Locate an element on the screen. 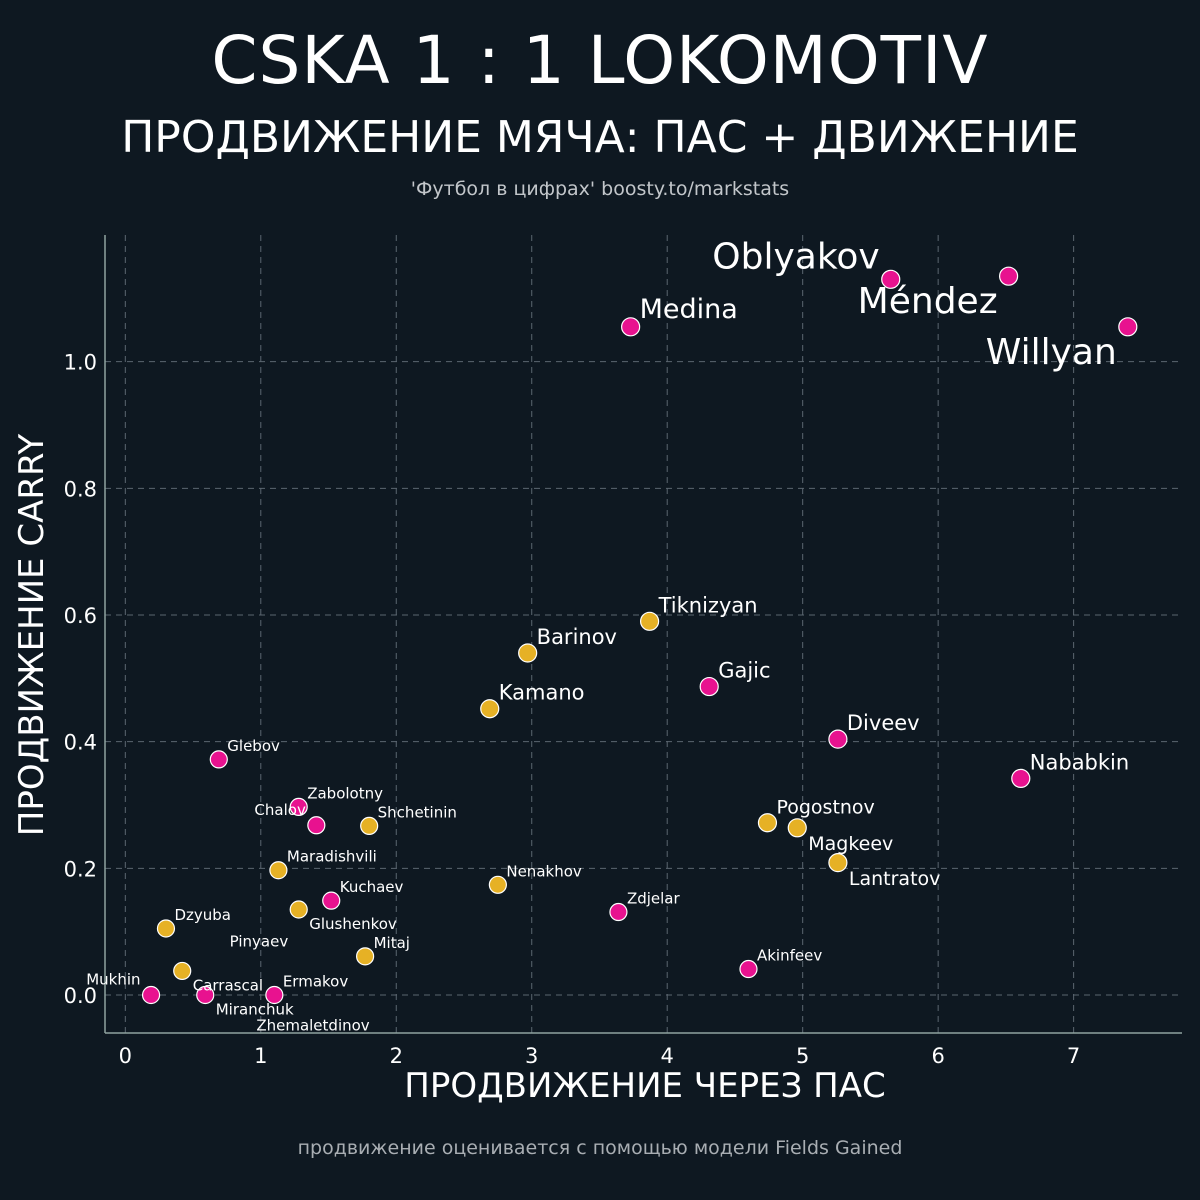  source-credit: 'Футбол в цифрах' boosty.to/markstats is located at coordinates (600, 189).